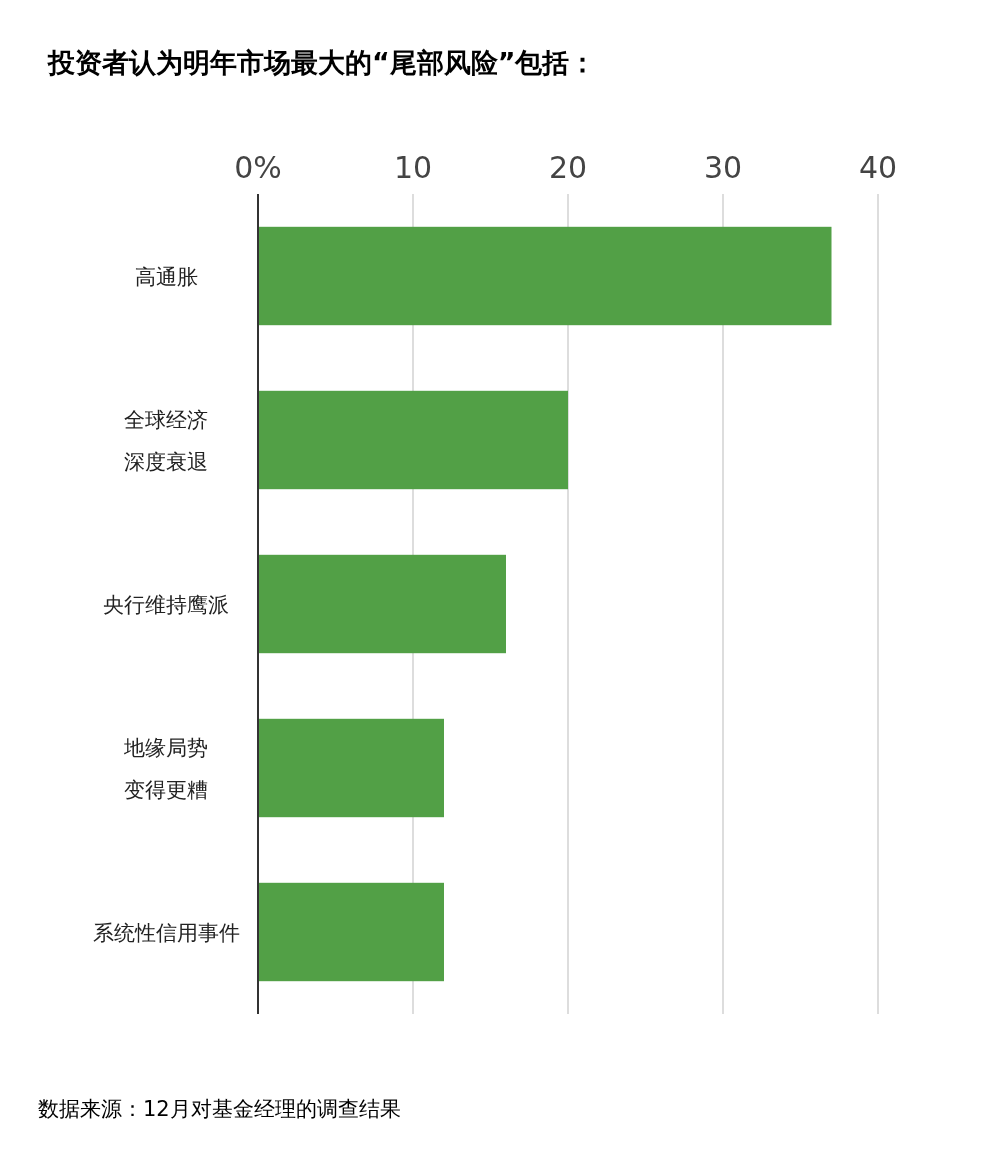 This screenshot has height=1168, width=1008. Describe the element at coordinates (219, 1109) in the screenshot. I see `source-note: 数据来源：12月对基金经理的调查结果` at that location.